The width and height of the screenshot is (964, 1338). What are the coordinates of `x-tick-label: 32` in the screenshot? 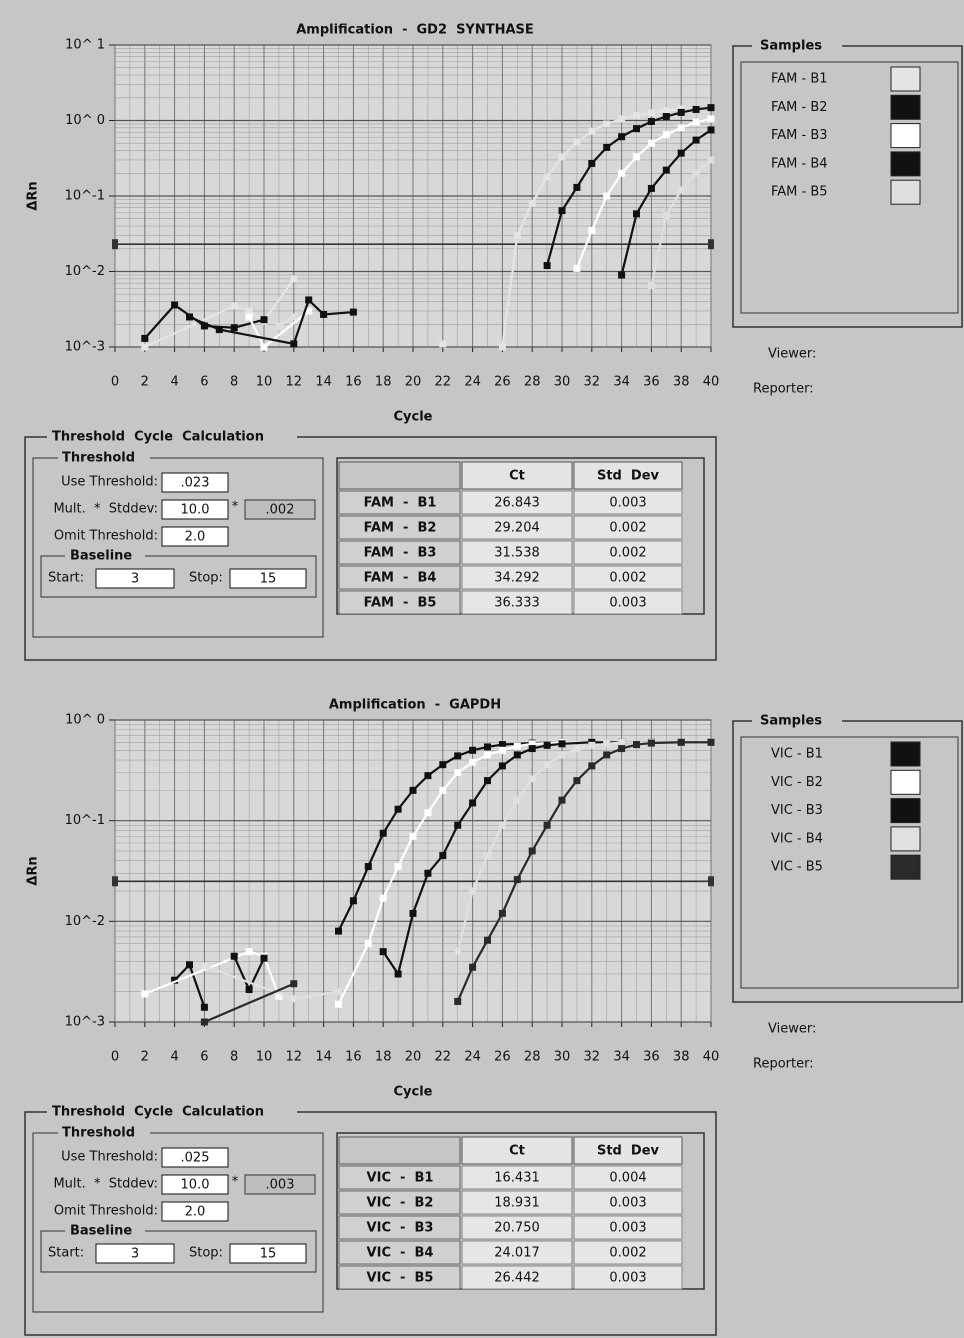 It's located at (592, 382).